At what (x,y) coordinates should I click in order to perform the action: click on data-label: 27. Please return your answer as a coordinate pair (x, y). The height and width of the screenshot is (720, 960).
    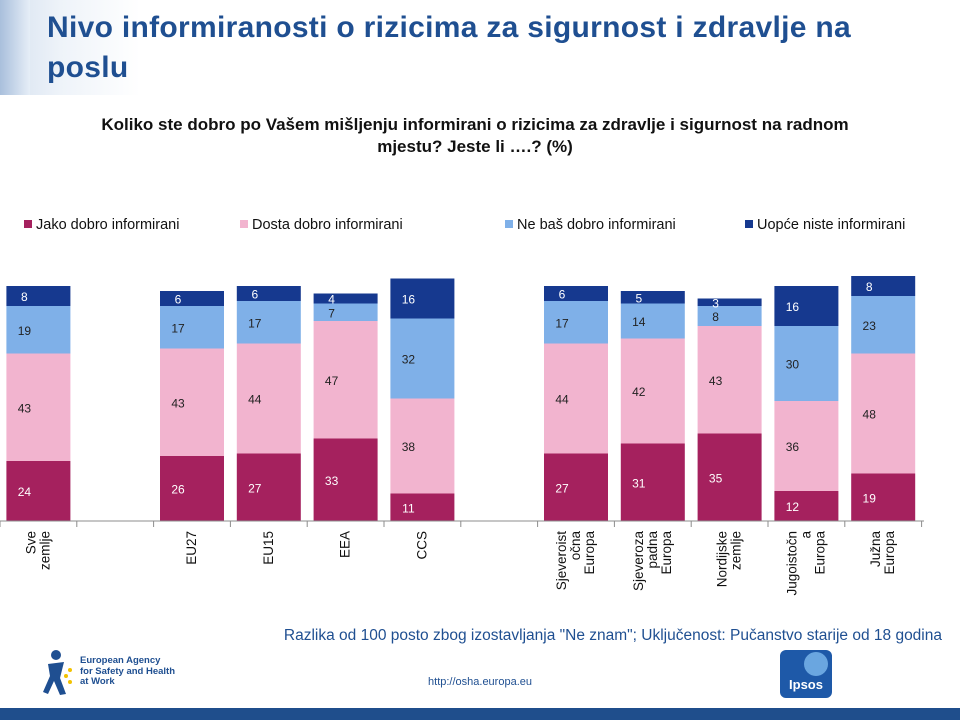
    Looking at the image, I should click on (562, 488).